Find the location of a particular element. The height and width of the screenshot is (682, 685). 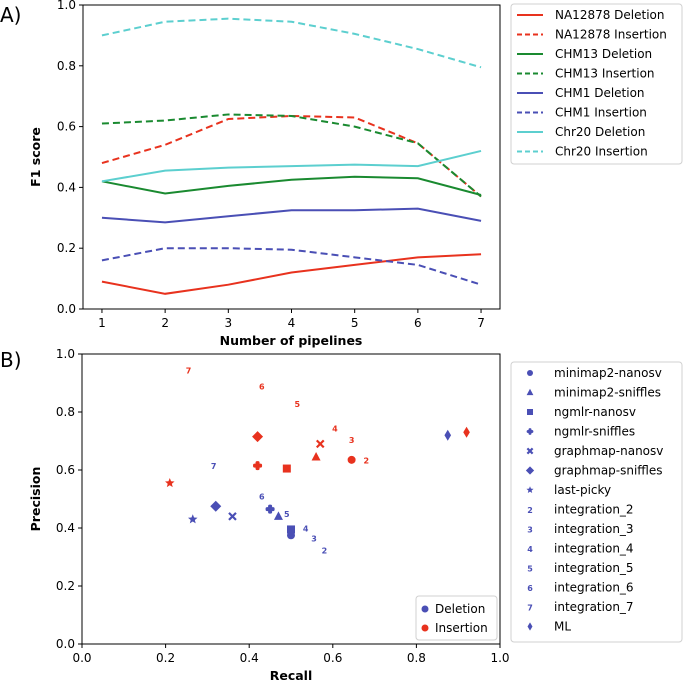

legend-label-chr20-insertion: Chr20 Insertion is located at coordinates (601, 152).